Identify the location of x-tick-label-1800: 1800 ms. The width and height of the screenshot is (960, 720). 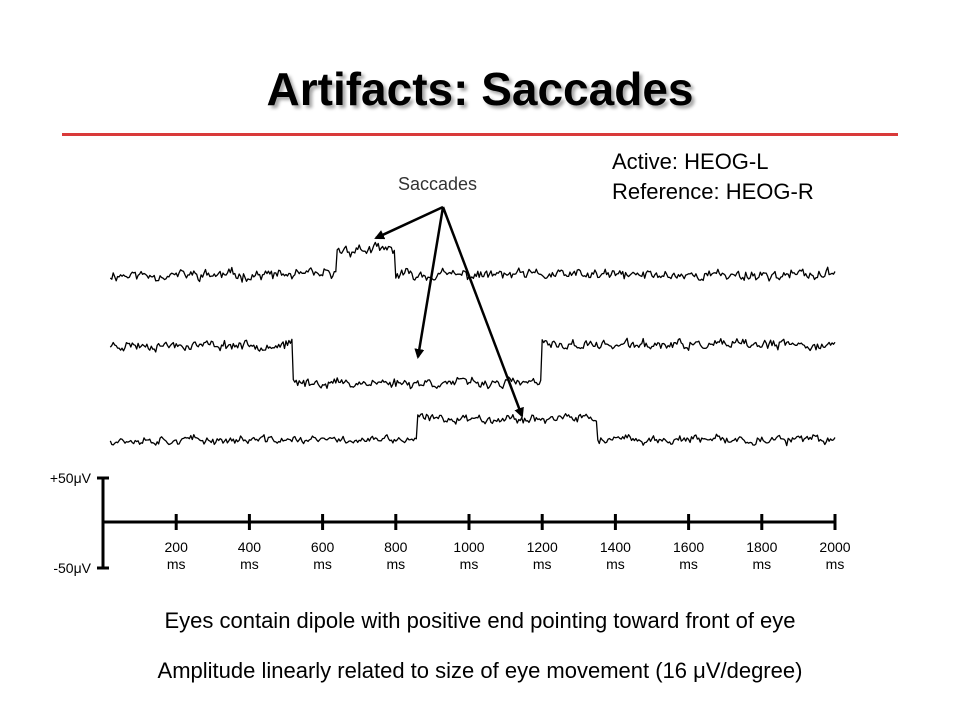
(761, 555).